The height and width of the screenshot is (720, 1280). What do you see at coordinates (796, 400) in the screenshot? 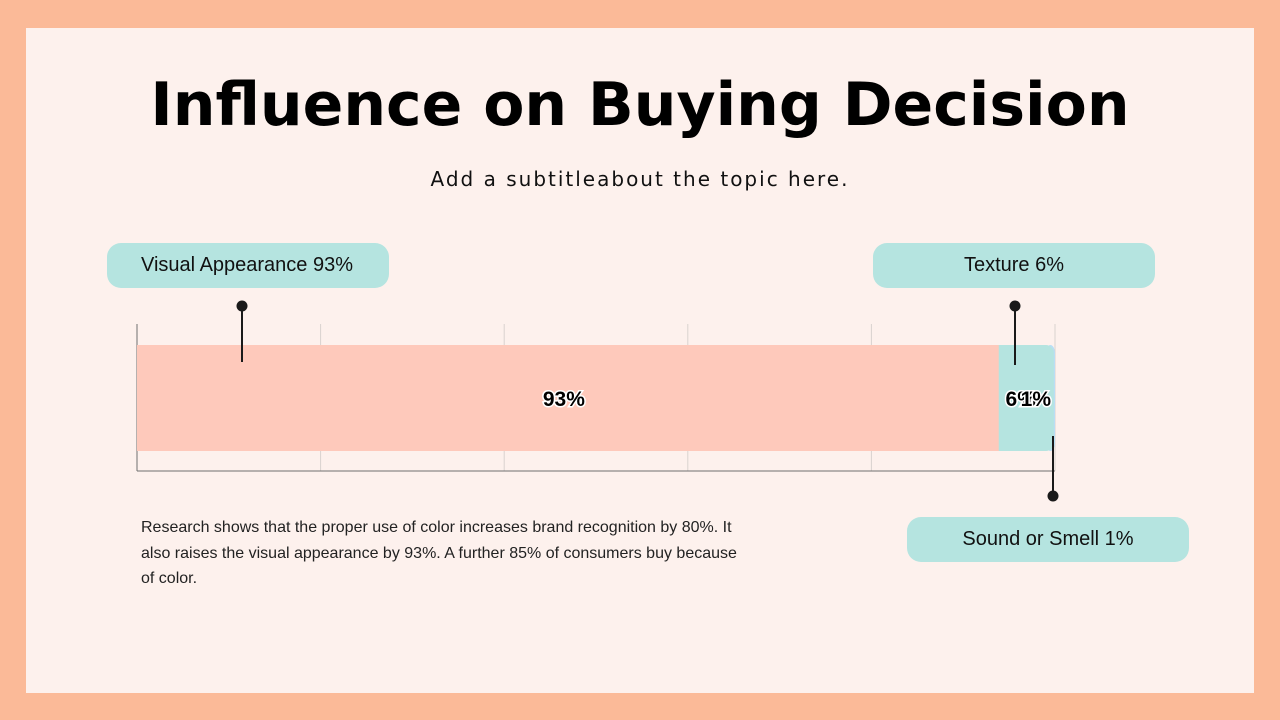
I see `chart-bar-labels: 93% 6%1%` at bounding box center [796, 400].